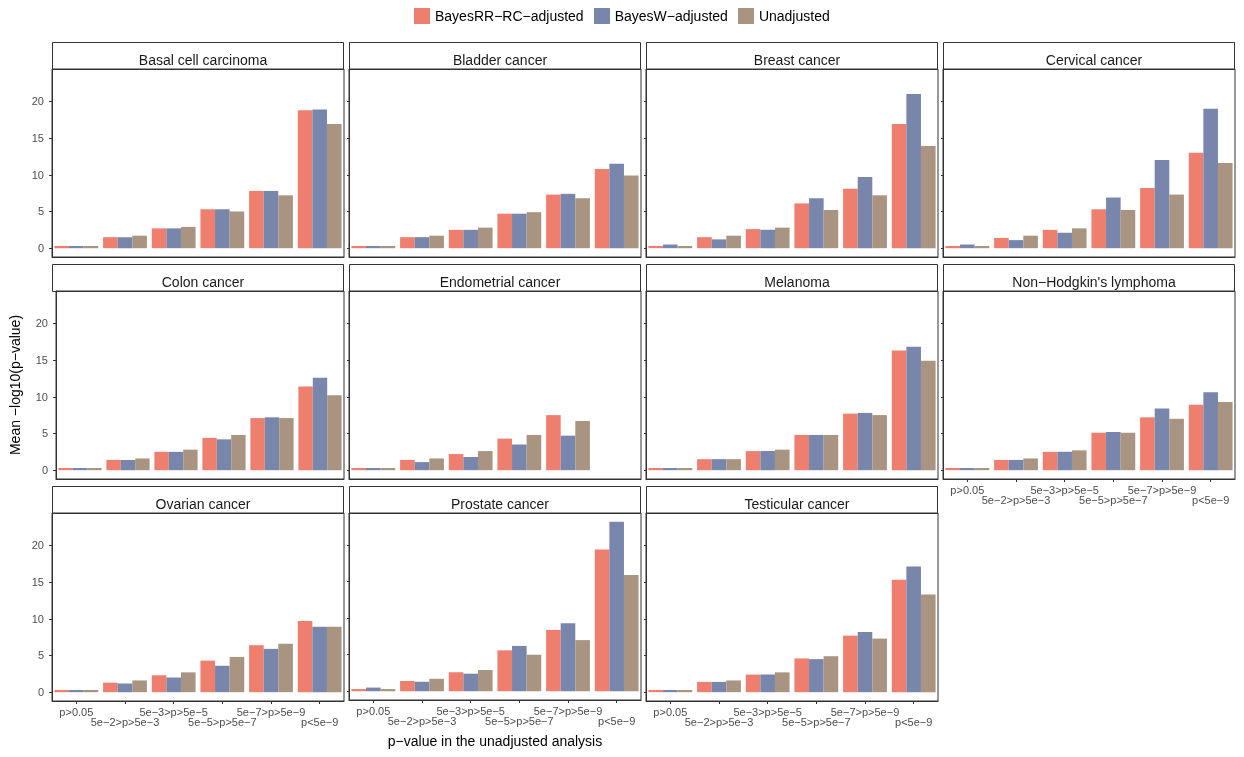  What do you see at coordinates (495, 741) in the screenshot?
I see `x-axis-title: p−value in the unadjusted analysis` at bounding box center [495, 741].